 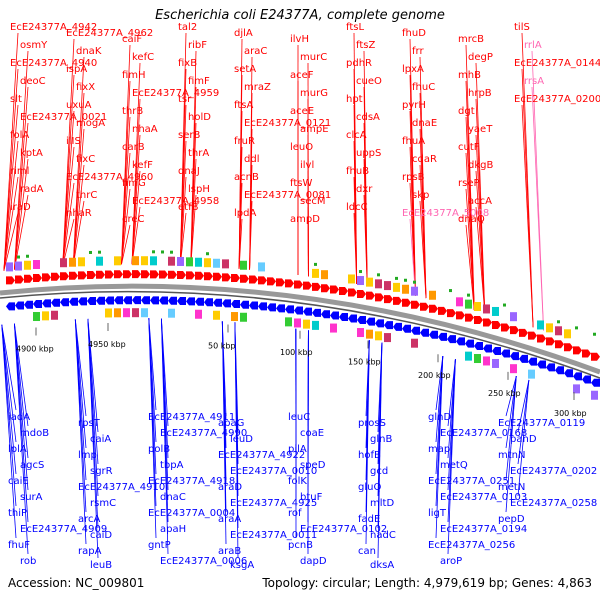 I want to click on gene-label-ece24377a-4958: EcE24377A_4958, so click(x=175, y=201).